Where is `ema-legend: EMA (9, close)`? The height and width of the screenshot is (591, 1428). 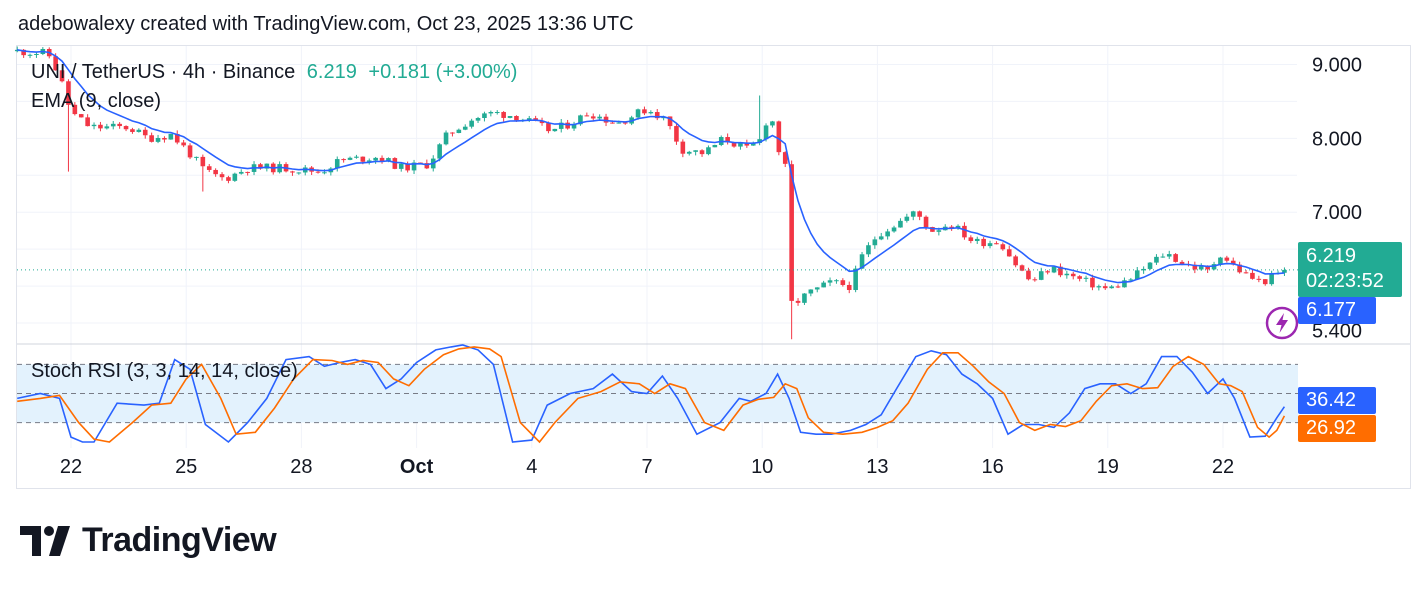 ema-legend: EMA (9, close) is located at coordinates (96, 101).